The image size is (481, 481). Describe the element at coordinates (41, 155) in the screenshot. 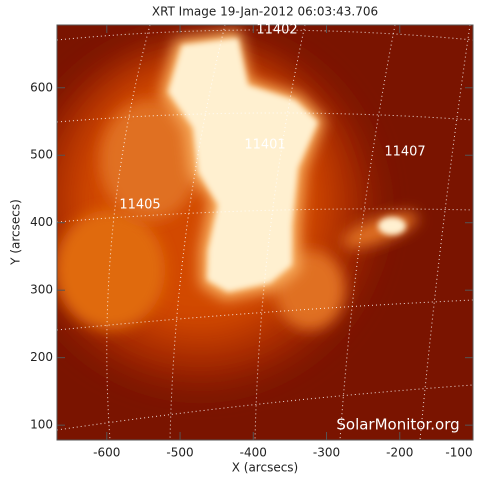

I see `y-tick-label: 500` at that location.